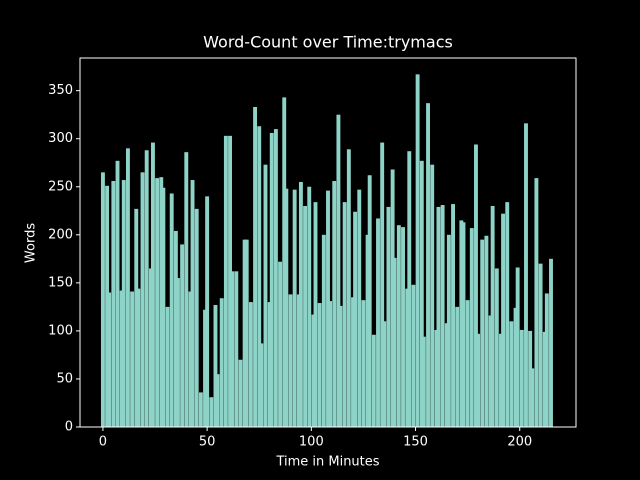  What do you see at coordinates (327, 462) in the screenshot?
I see `x-axis-label: Time in Minutes` at bounding box center [327, 462].